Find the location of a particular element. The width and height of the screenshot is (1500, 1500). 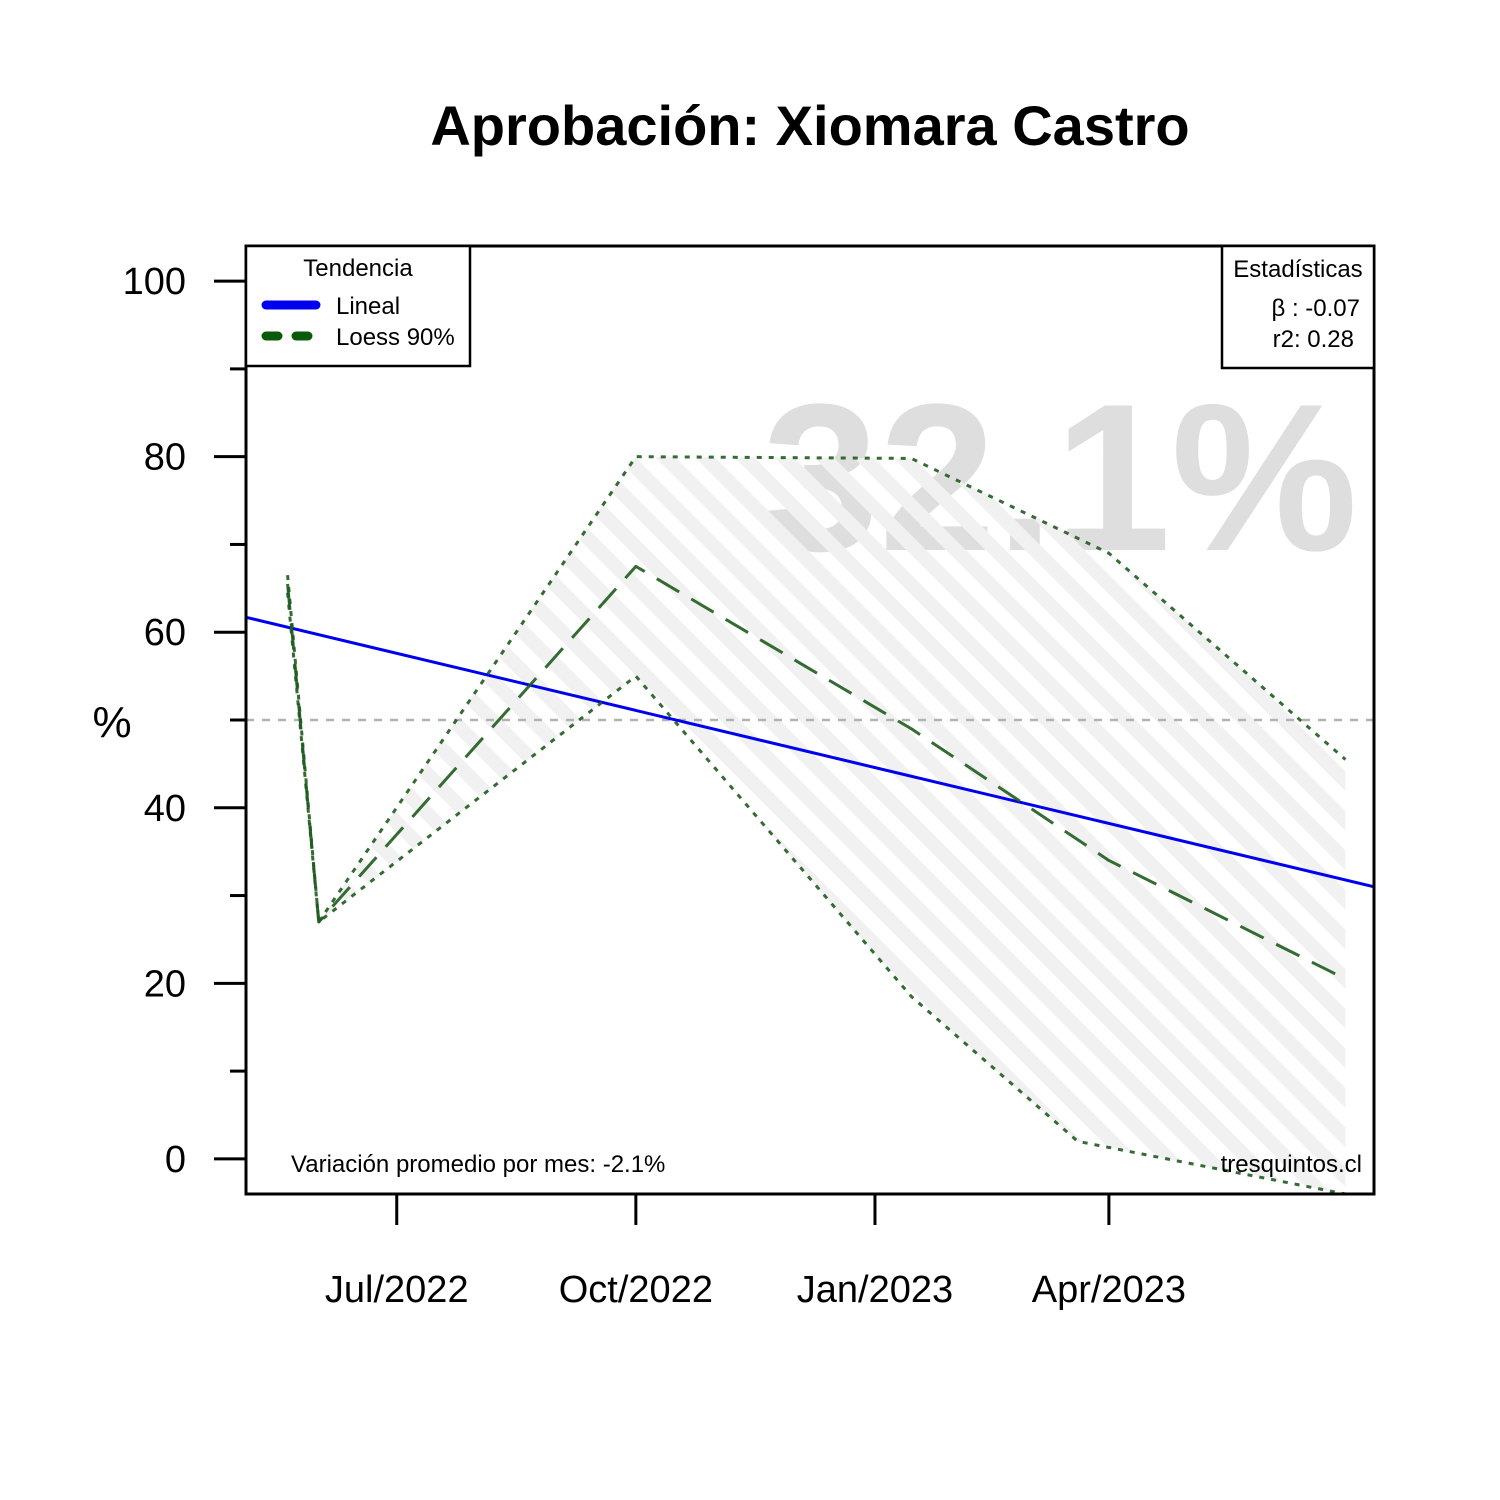

y-tick-label: 20 is located at coordinates (165, 984).